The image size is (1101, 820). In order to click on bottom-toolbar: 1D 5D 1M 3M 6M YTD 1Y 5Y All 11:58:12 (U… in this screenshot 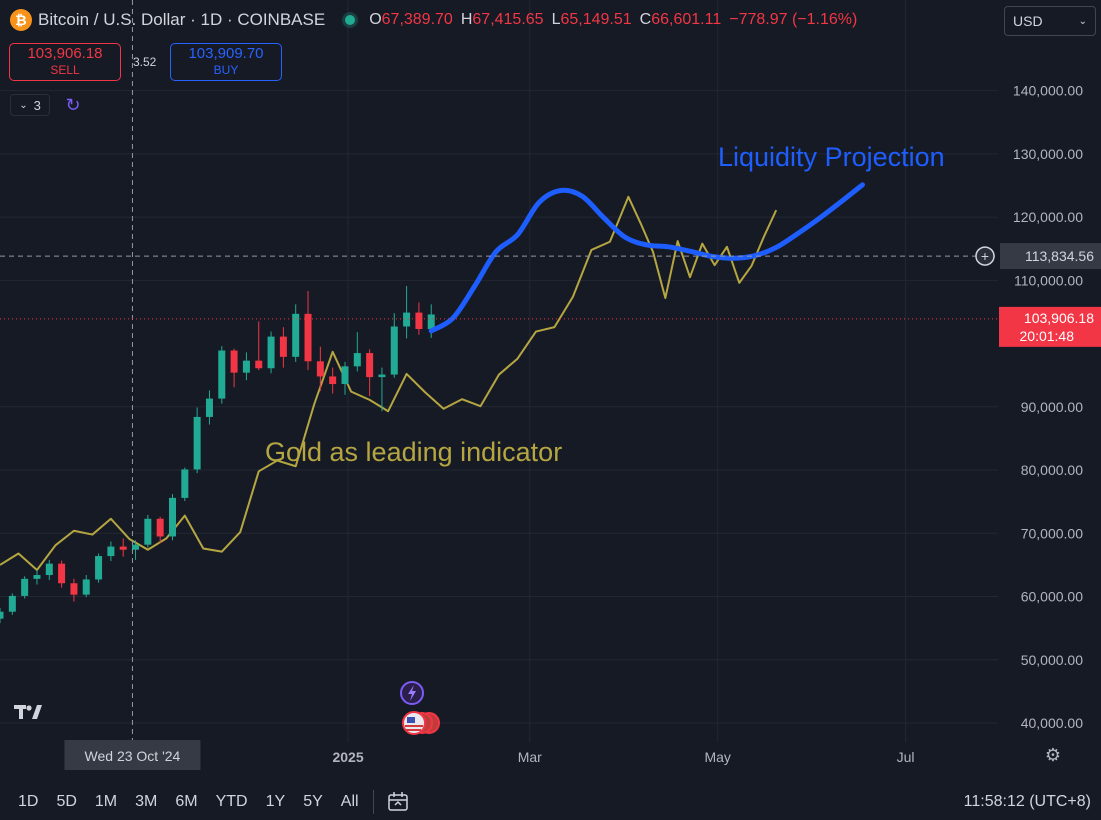, I will do `click(550, 802)`.